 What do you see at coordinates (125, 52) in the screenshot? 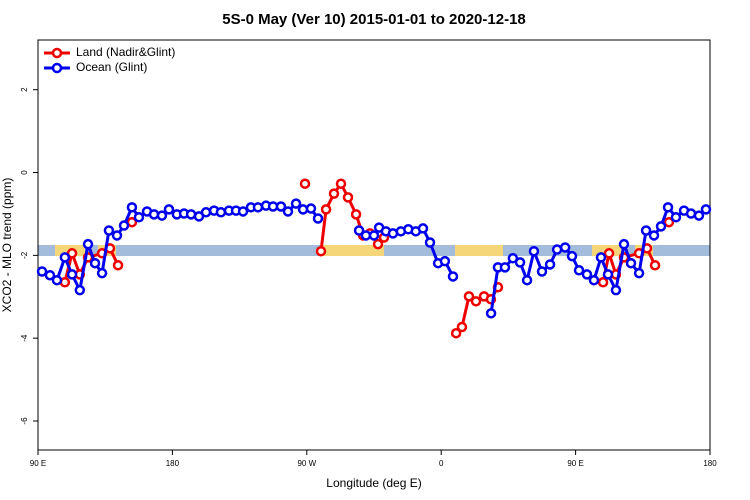
I see `legend-label: Land (Nadir&Glint)` at bounding box center [125, 52].